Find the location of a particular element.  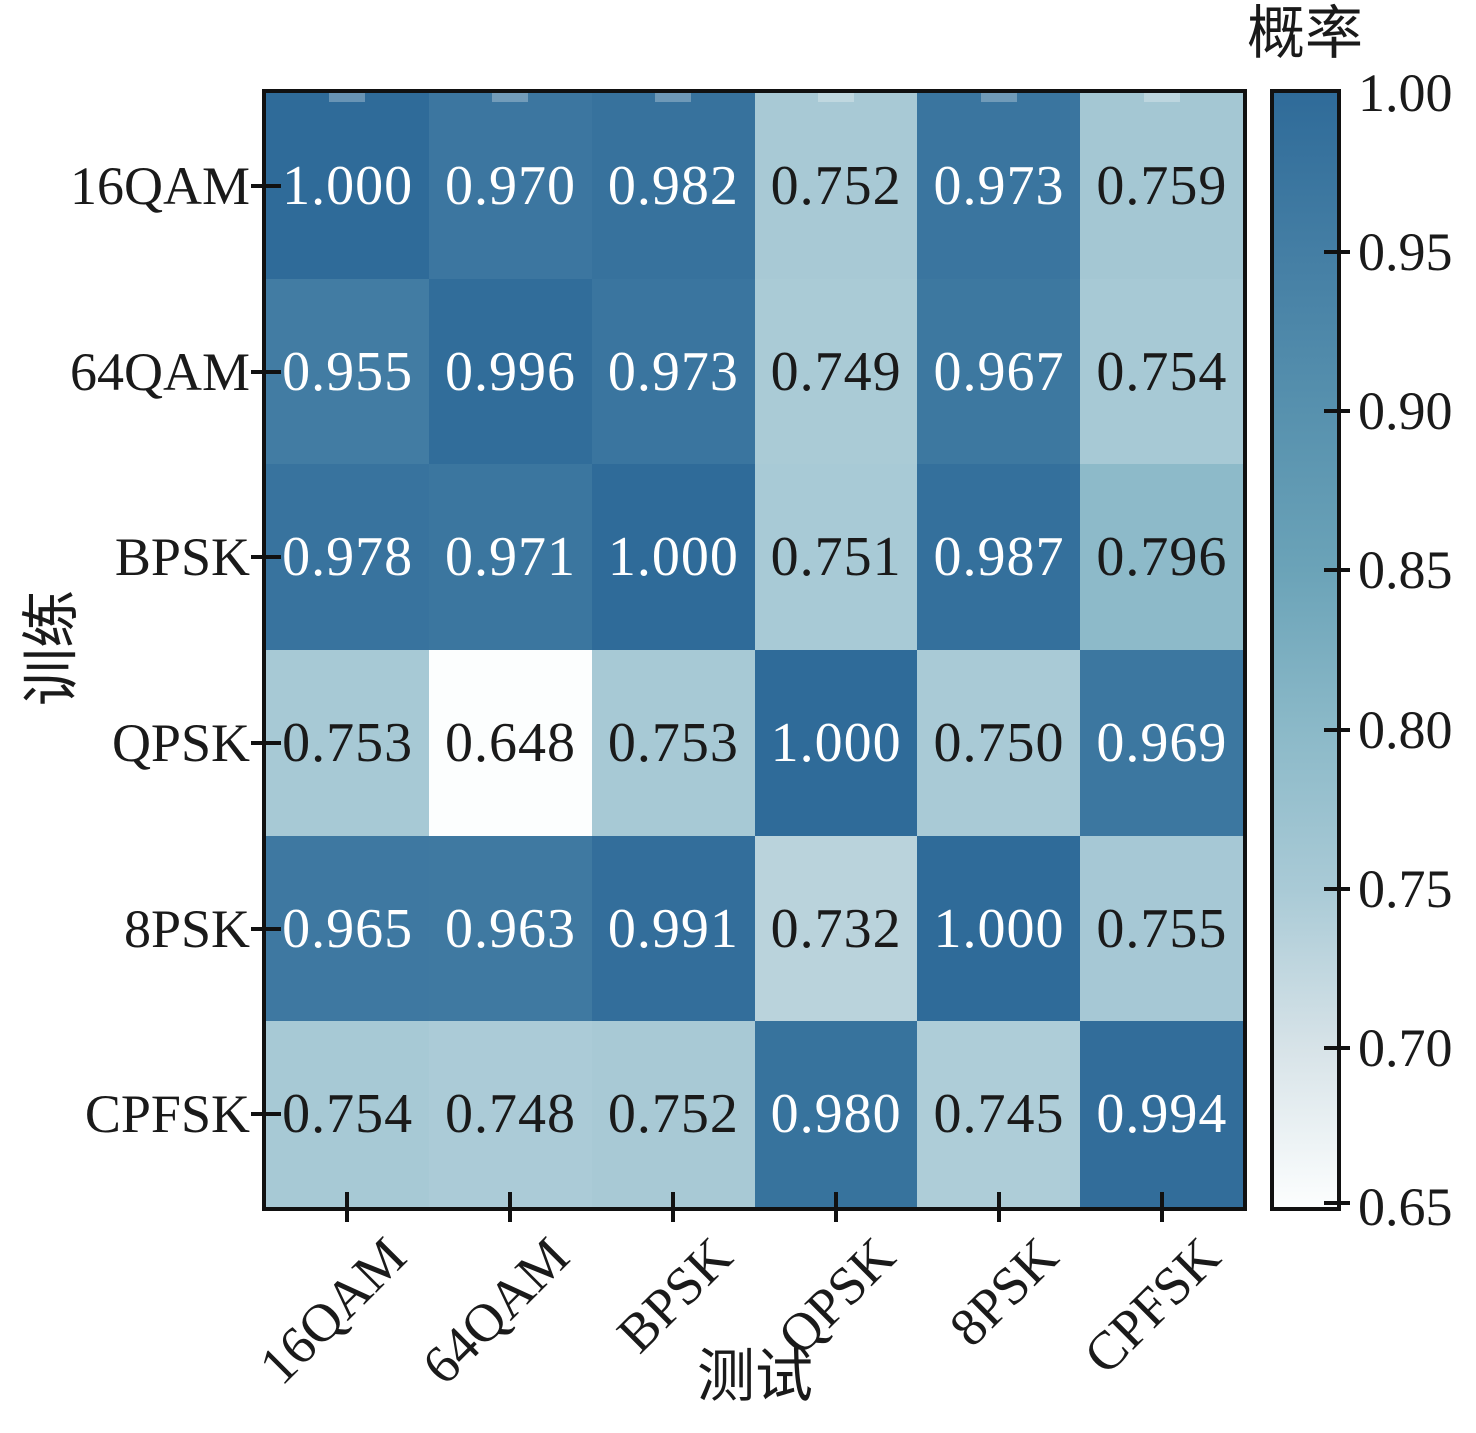

heatmap-cell: 0.982 is located at coordinates (673, 186).